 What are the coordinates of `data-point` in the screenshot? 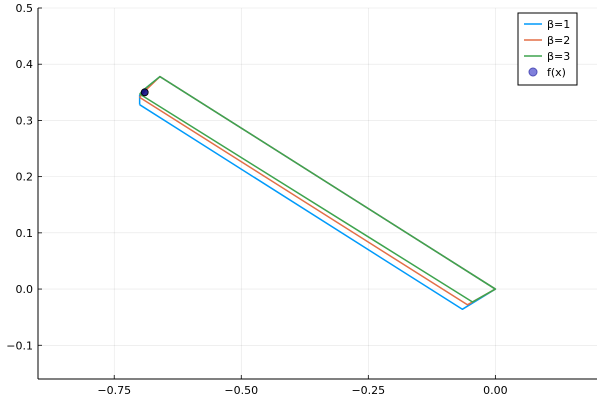 It's located at (144, 92).